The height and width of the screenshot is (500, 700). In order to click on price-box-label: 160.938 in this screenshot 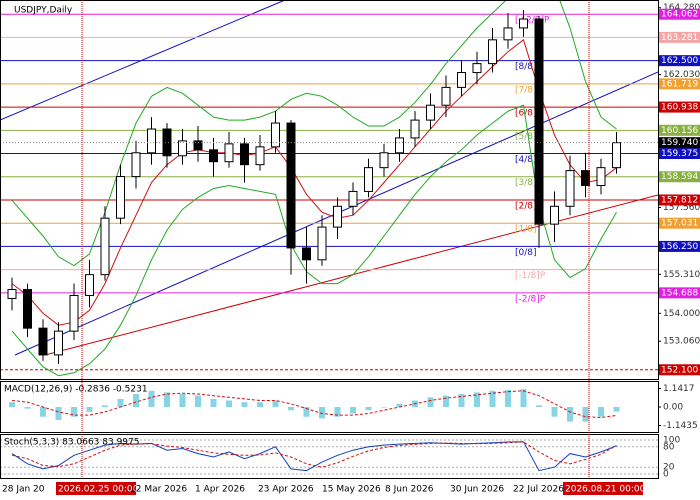, I will do `click(679, 108)`.